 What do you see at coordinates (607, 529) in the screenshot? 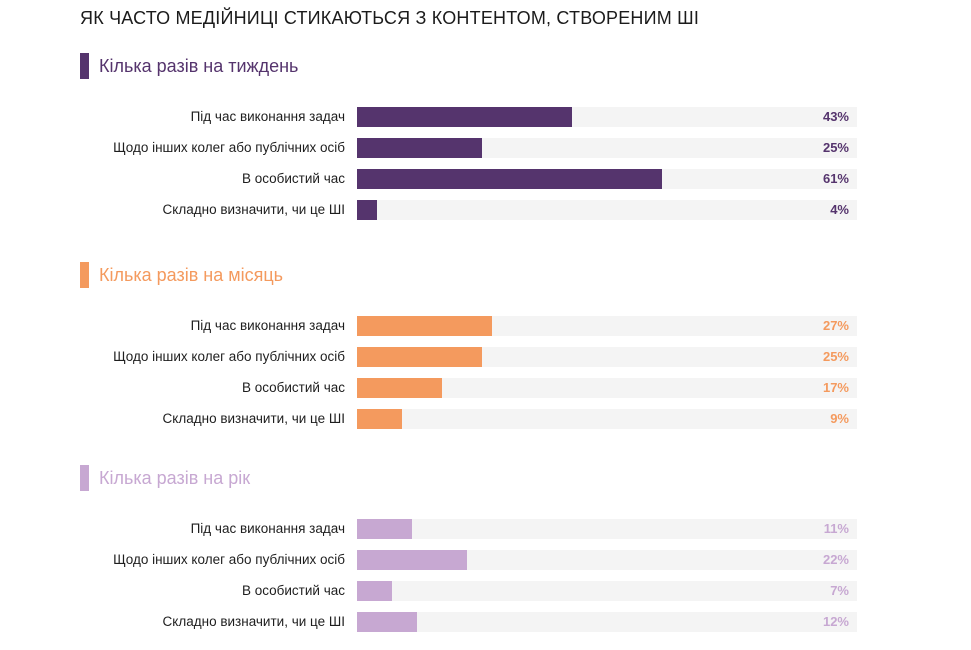
I see `bar-track: 11%` at bounding box center [607, 529].